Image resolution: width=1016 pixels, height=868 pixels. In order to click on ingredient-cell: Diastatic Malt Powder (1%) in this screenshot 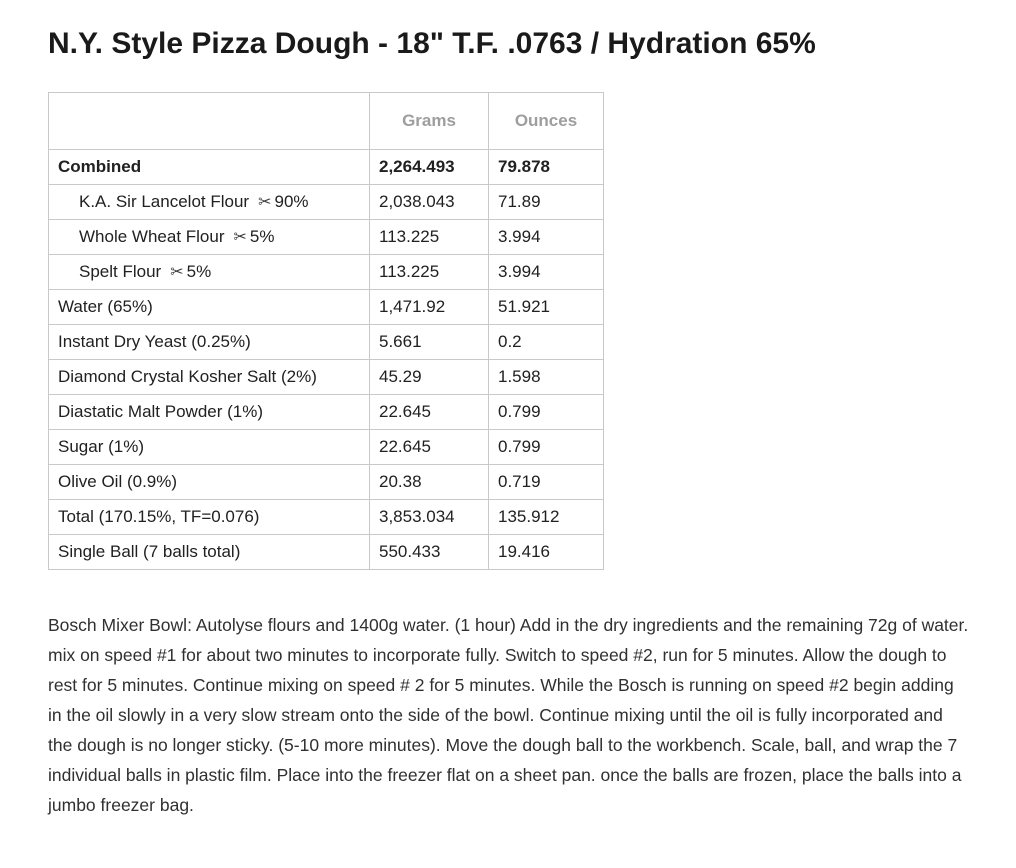, I will do `click(209, 412)`.